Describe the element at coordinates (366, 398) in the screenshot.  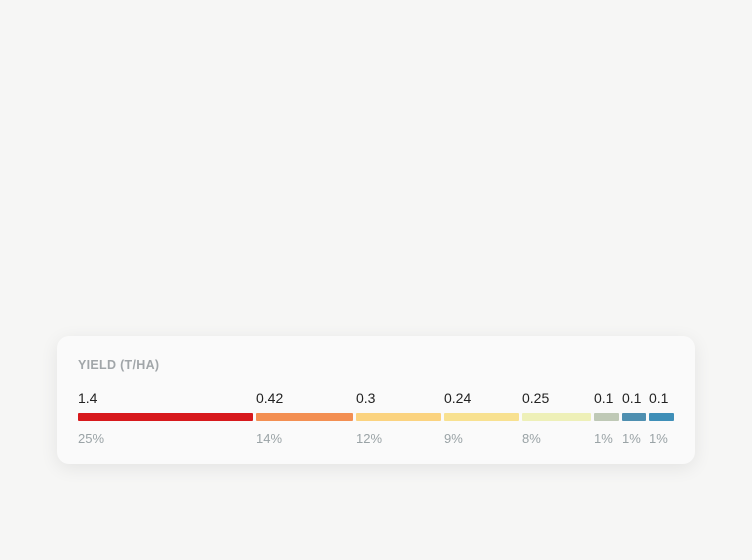
I see `segment-value: 0.3` at that location.